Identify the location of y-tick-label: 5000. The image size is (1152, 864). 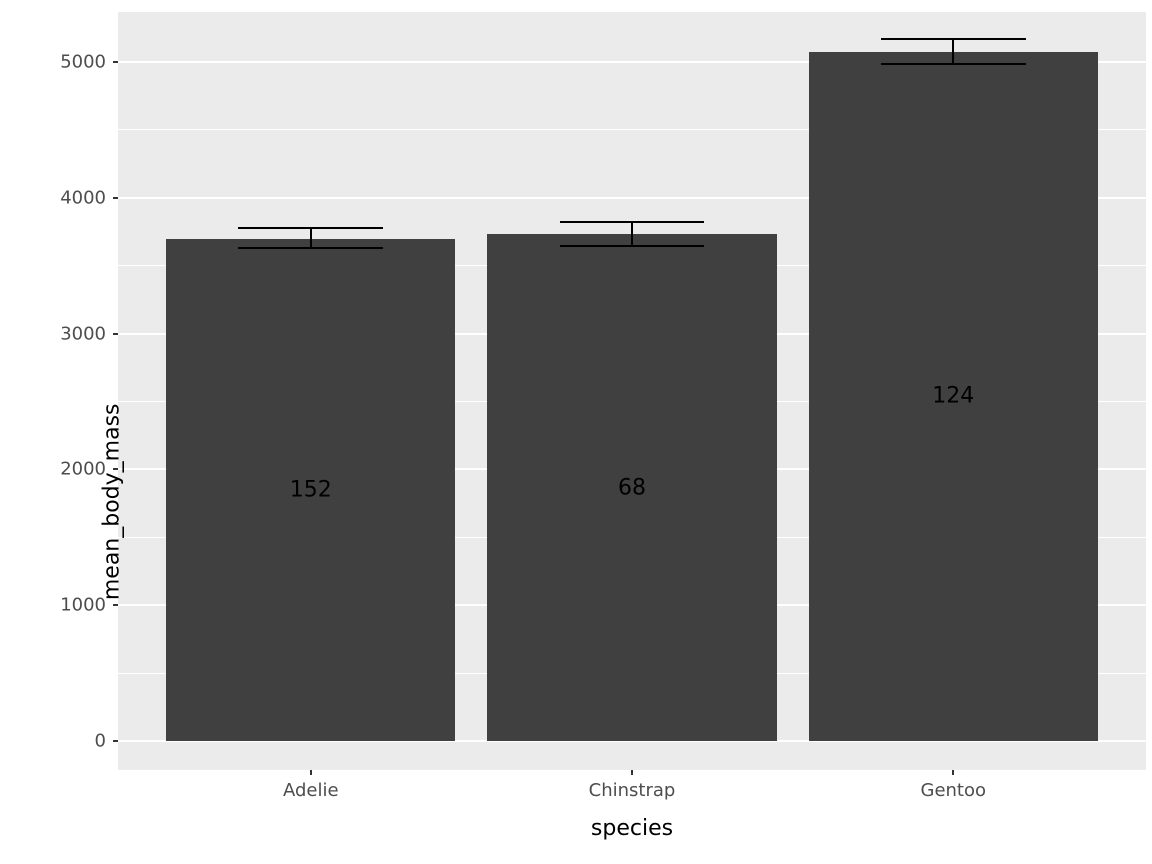
(83, 62).